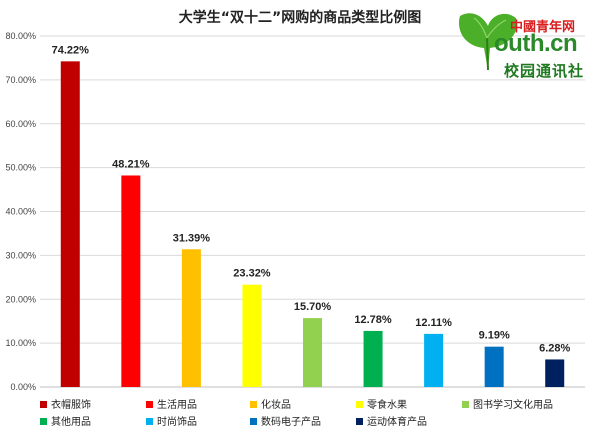 This screenshot has width=600, height=437. What do you see at coordinates (23, 387) in the screenshot?
I see `y-tick-label: 0.00%` at bounding box center [23, 387].